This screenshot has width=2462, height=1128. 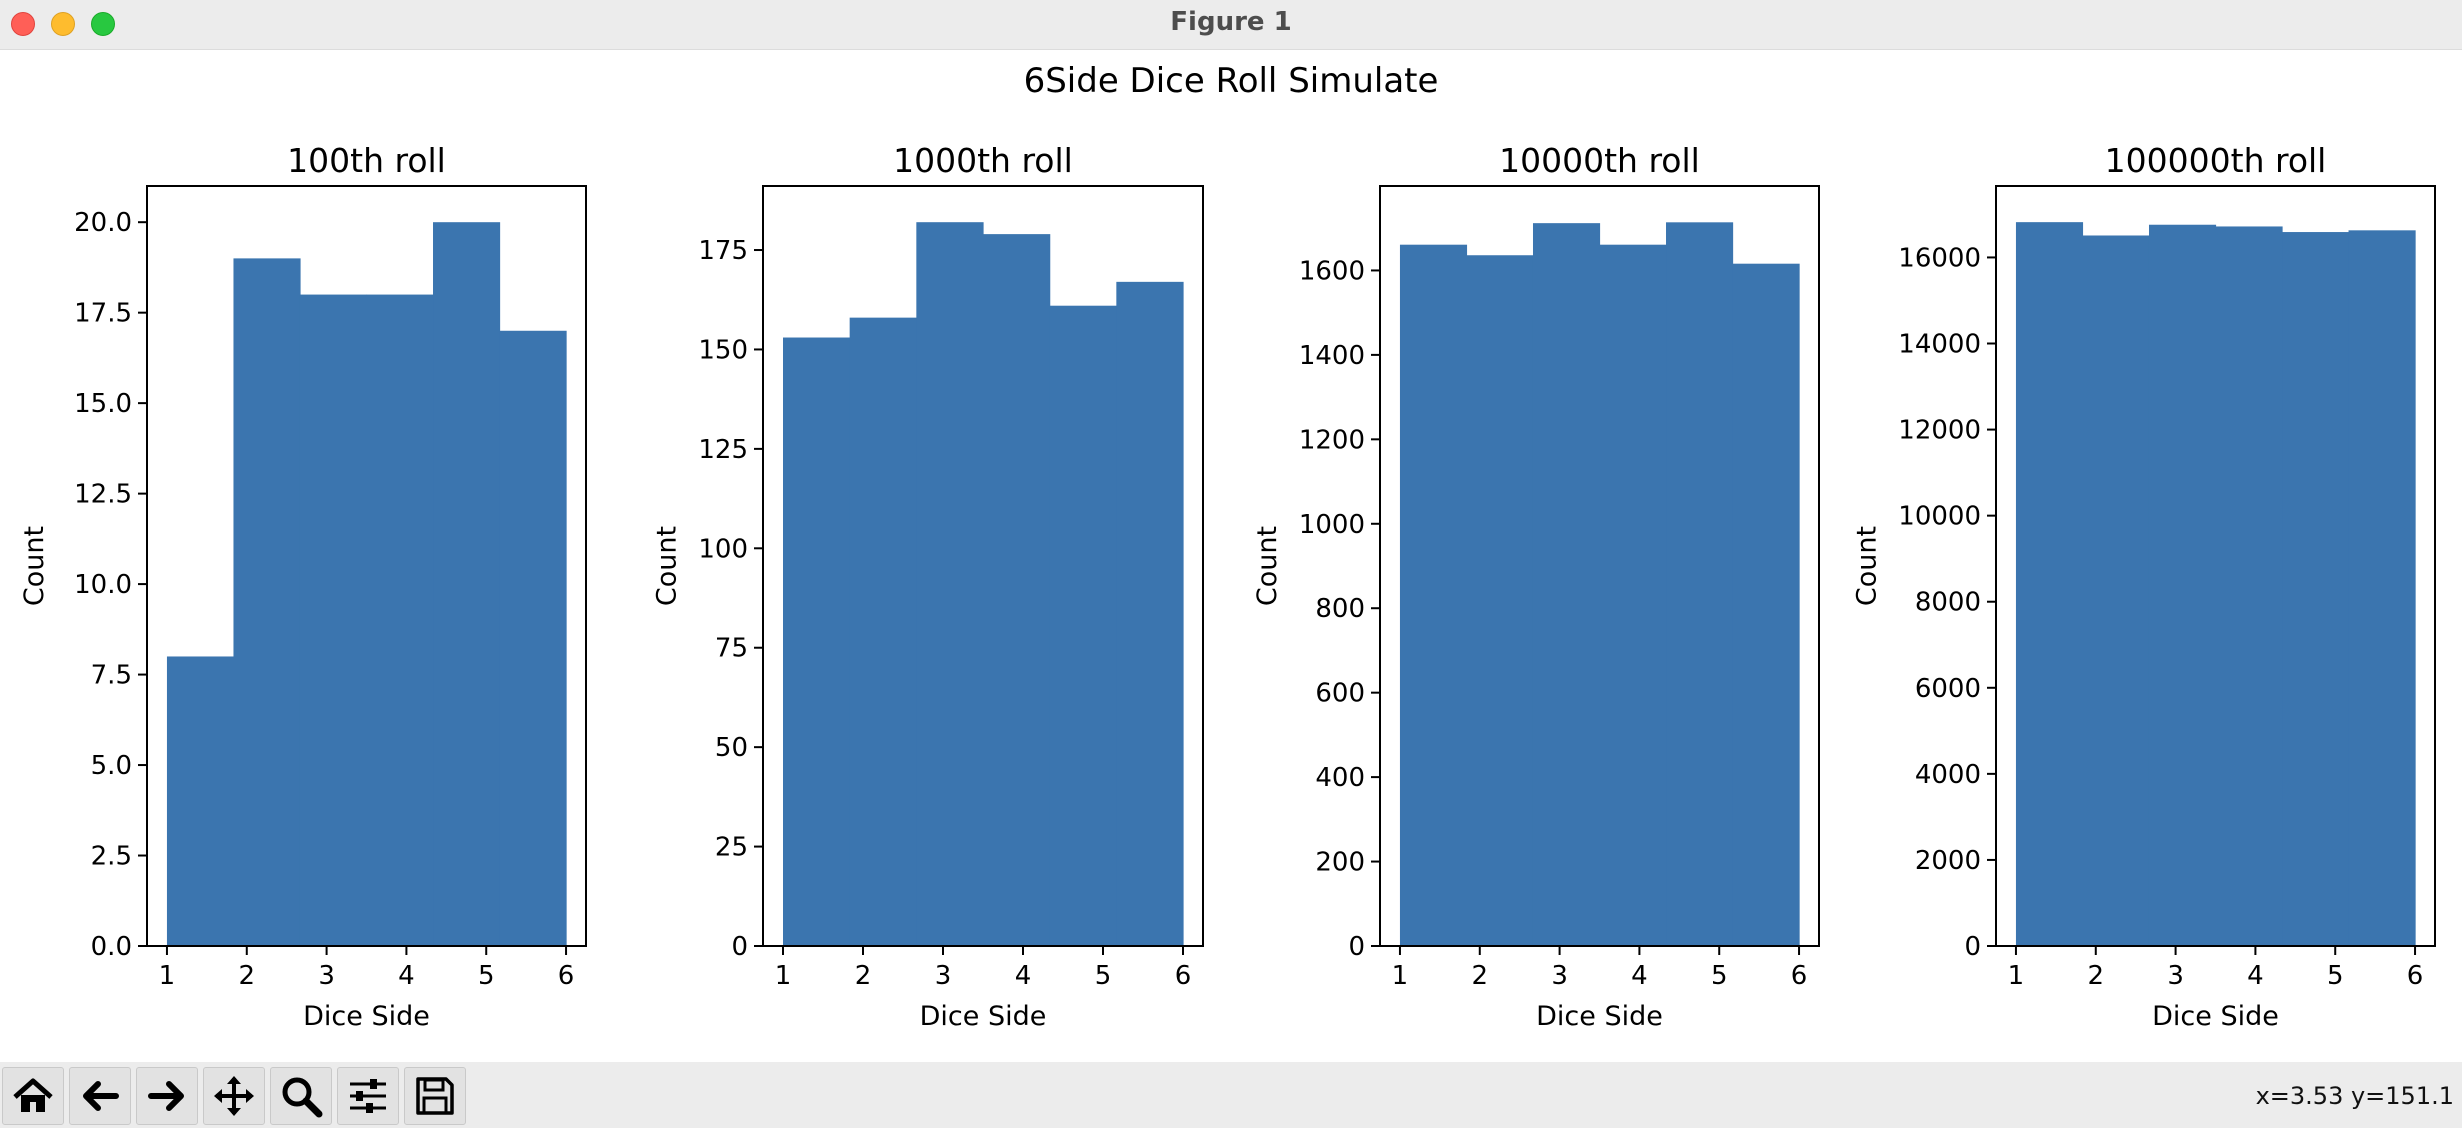 I want to click on y-tick-label: 175, so click(x=723, y=251).